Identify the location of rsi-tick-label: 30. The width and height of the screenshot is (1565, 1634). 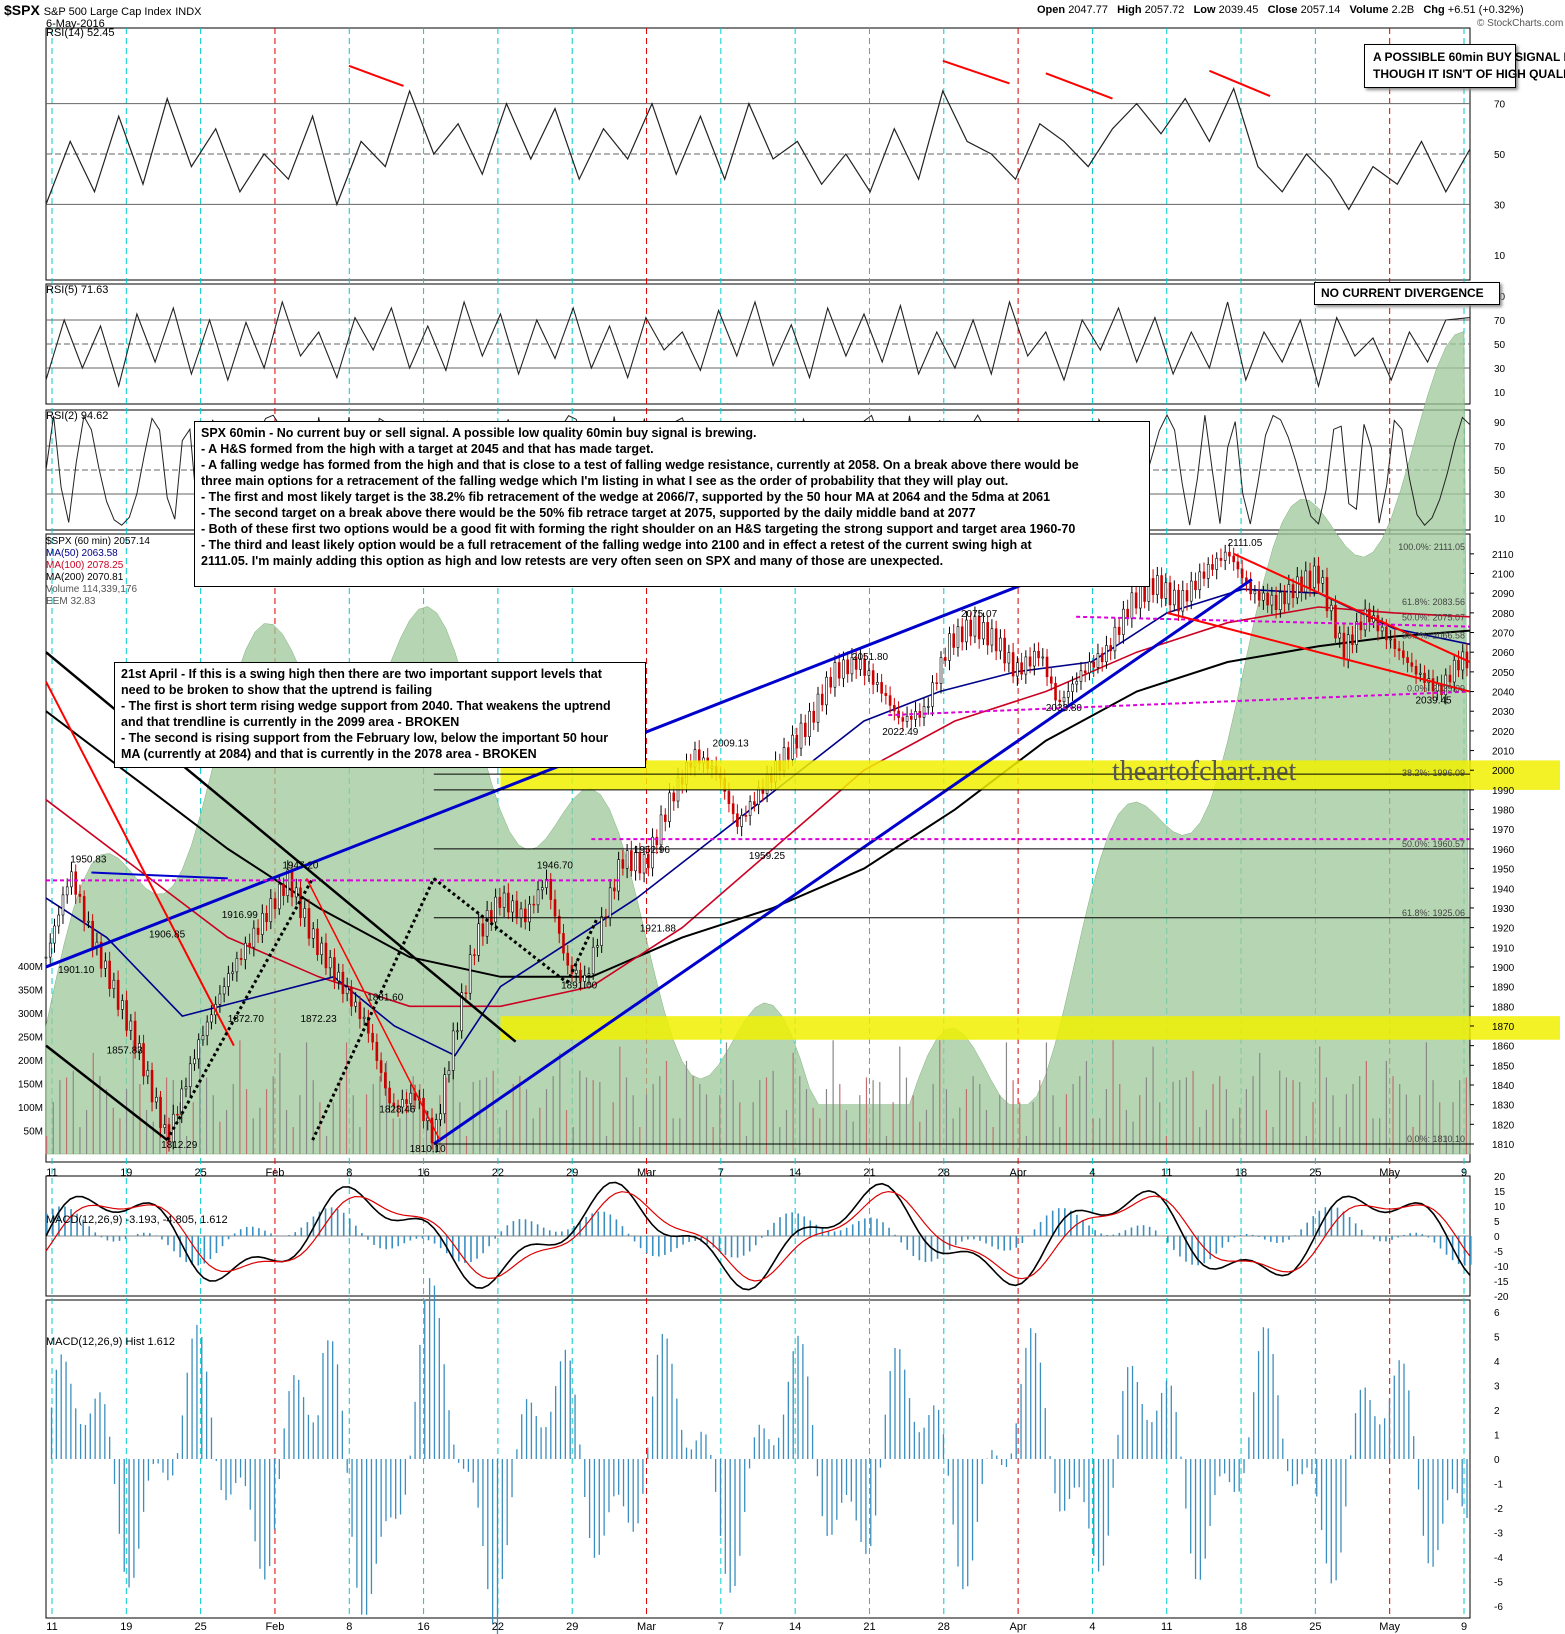
(1500, 205).